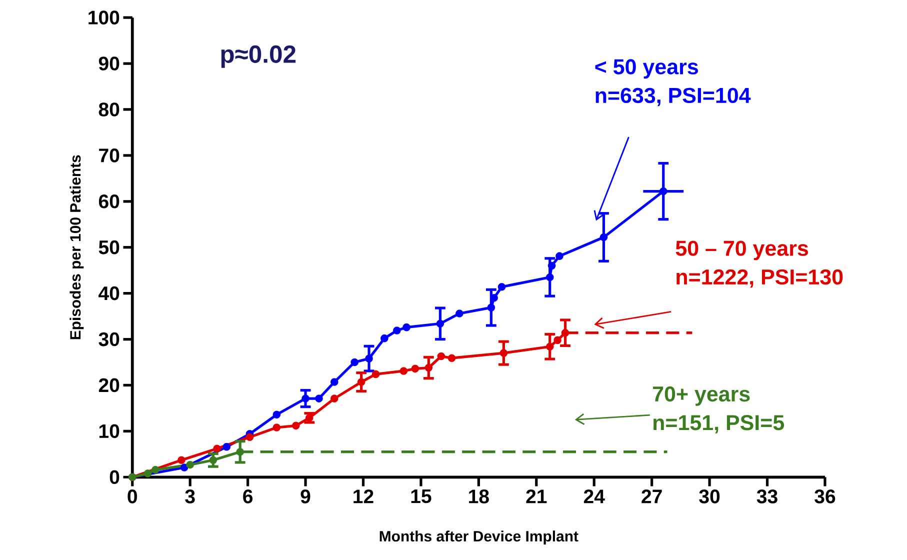  I want to click on x-tick-label: 36, so click(825, 496).